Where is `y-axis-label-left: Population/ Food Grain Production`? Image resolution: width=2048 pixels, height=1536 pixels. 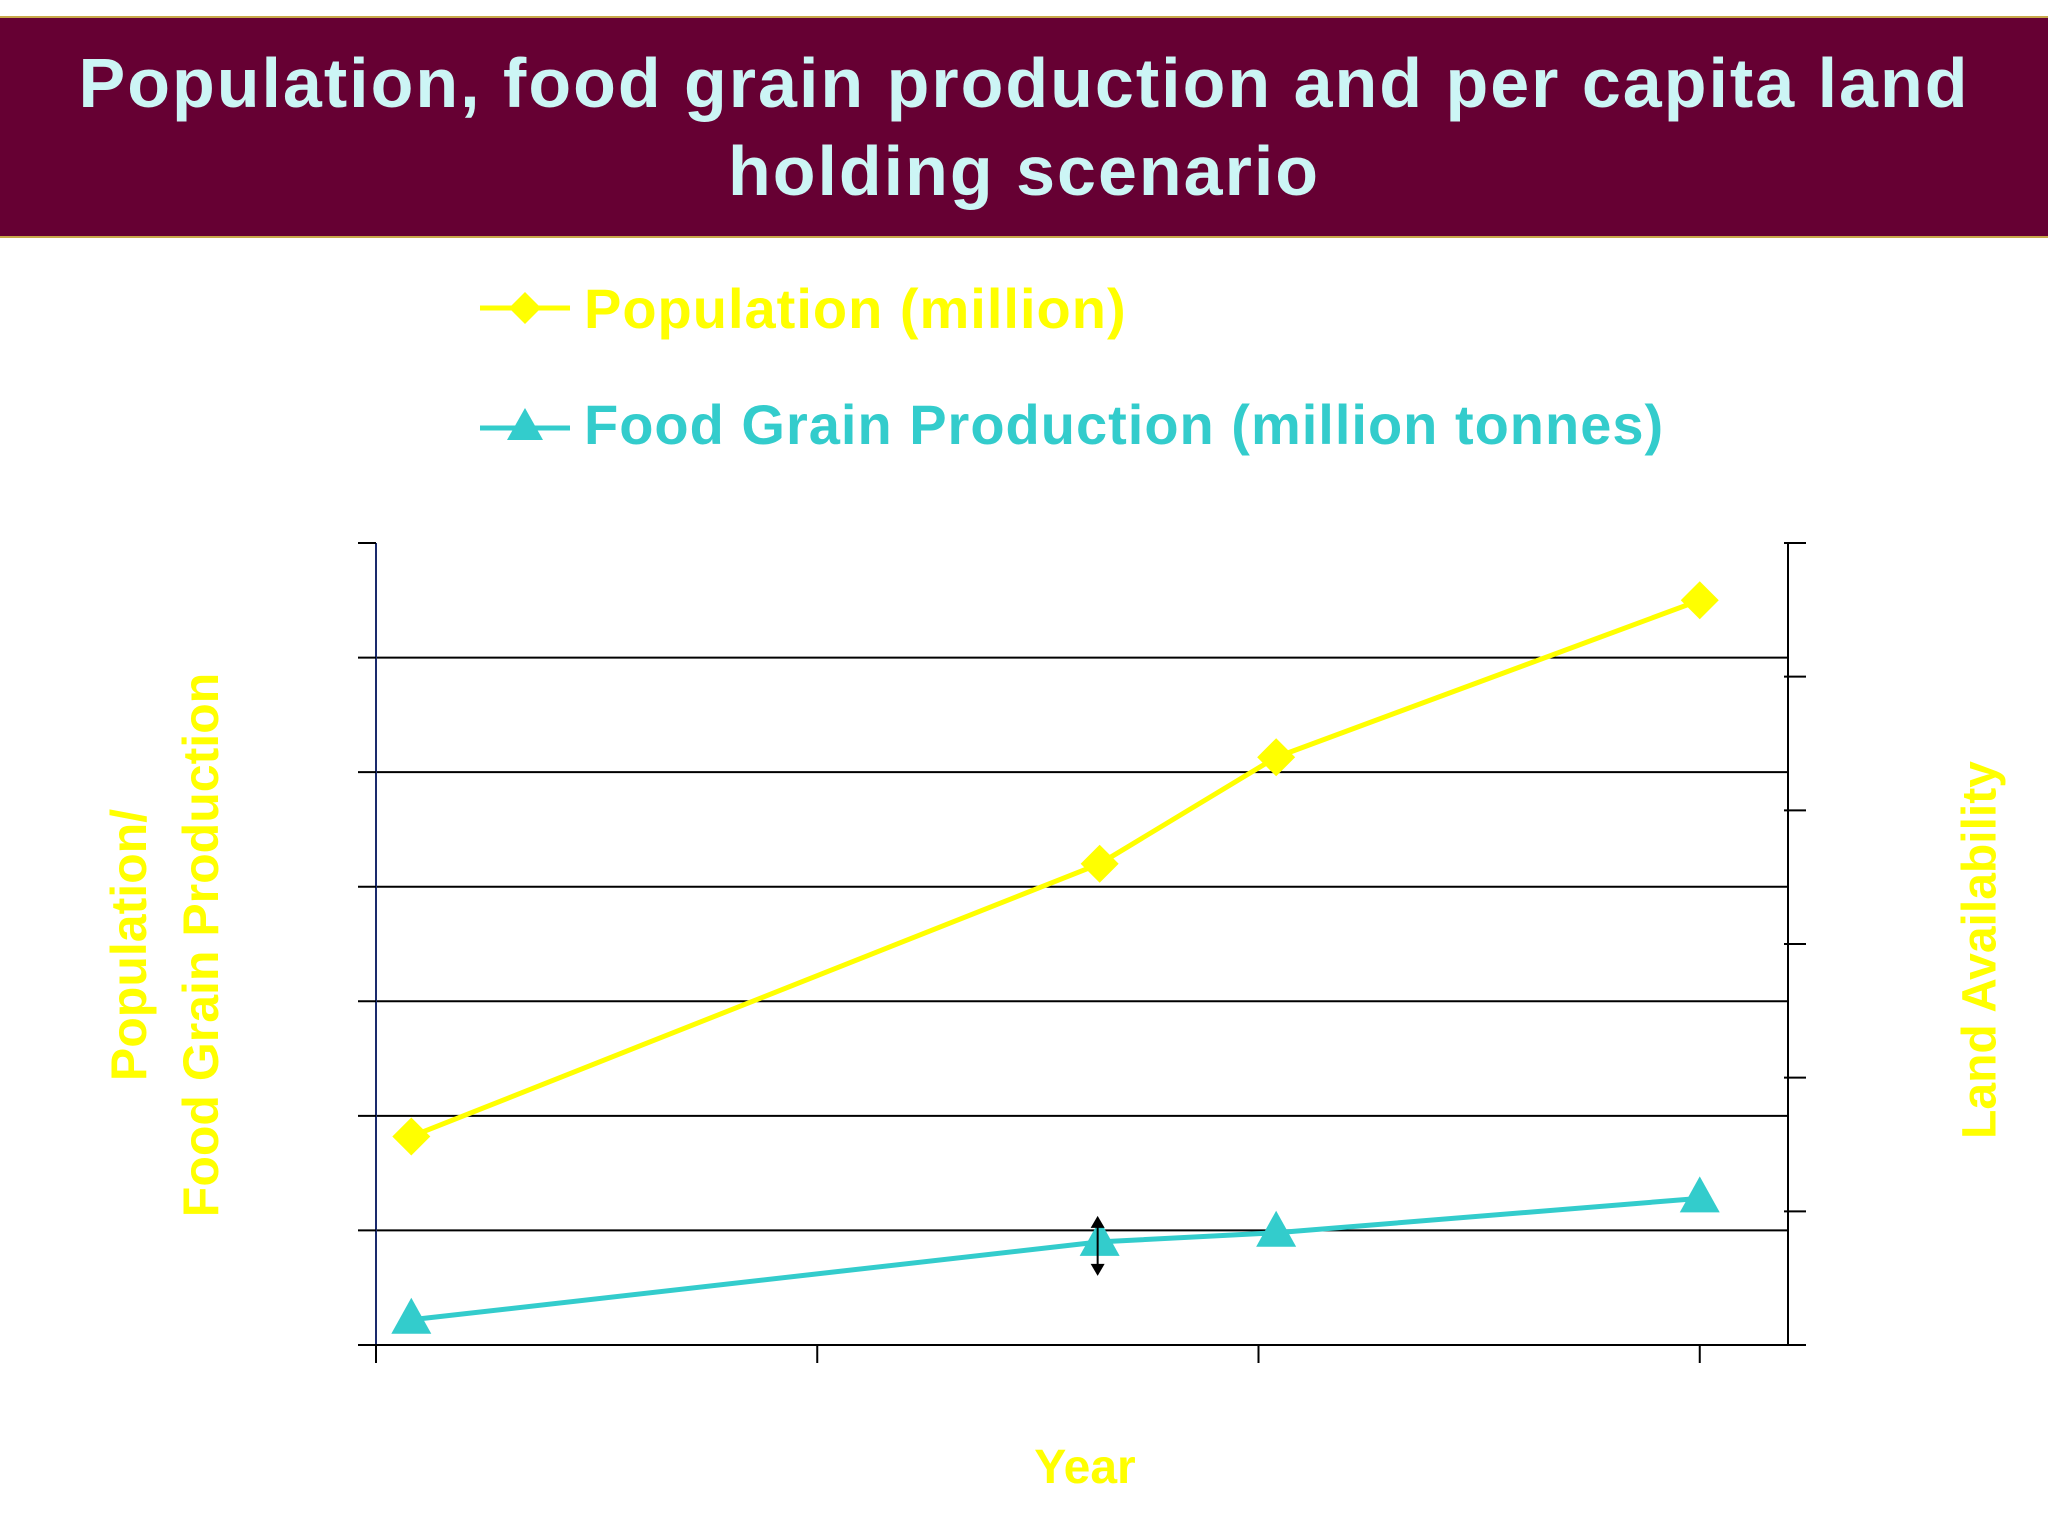 y-axis-label-left: Population/ Food Grain Production is located at coordinates (165, 945).